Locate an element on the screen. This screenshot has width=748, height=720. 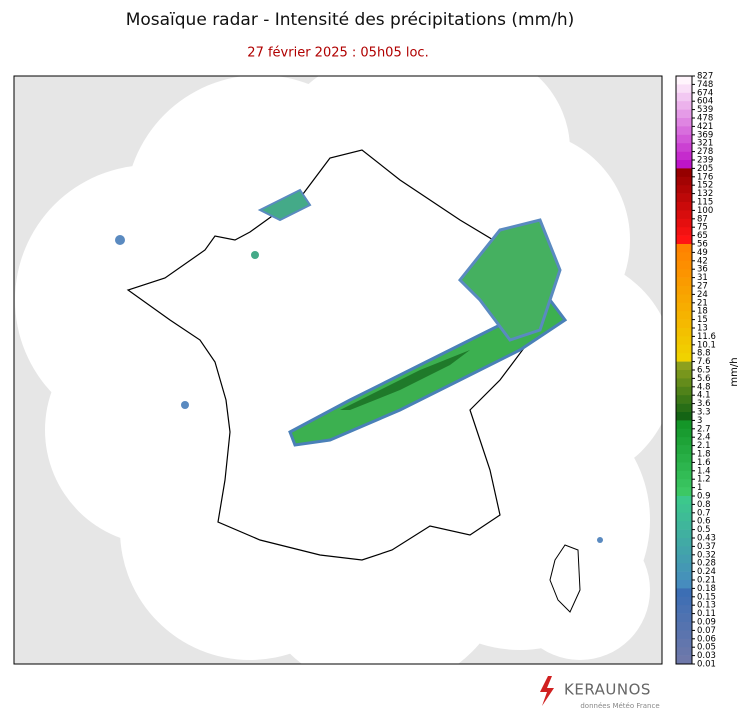
colorbar-tick-label: 1.6 is located at coordinates (704, 463).